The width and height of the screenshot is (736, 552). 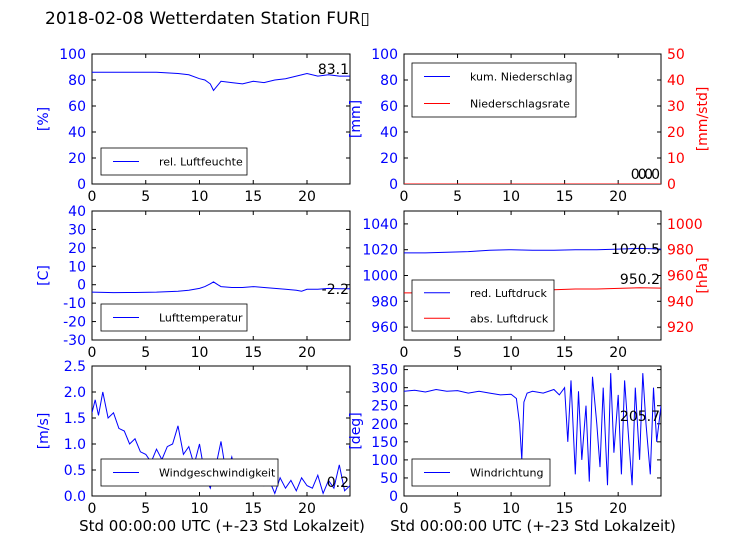 I want to click on value-annotation: -2.2, so click(x=335, y=290).